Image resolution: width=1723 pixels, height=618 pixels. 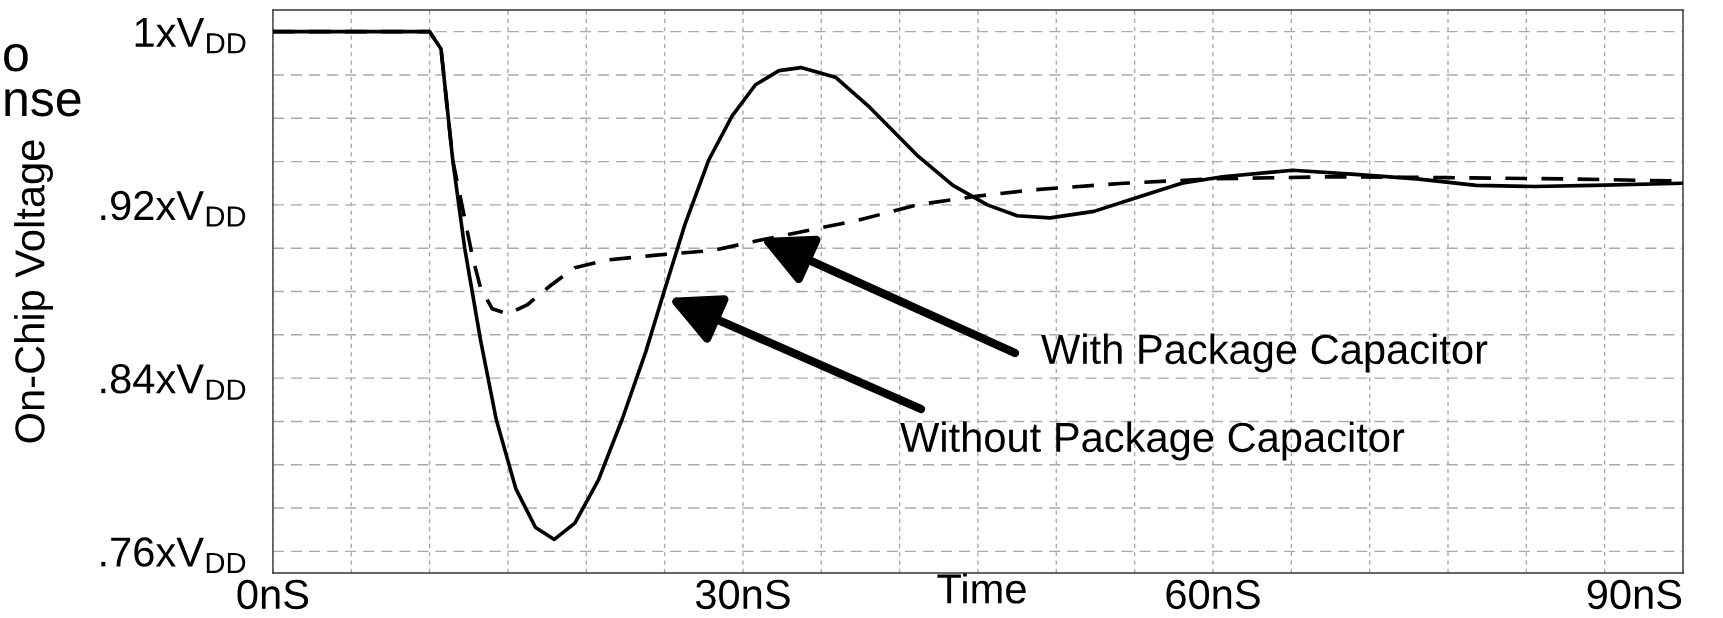 What do you see at coordinates (16, 58) in the screenshot?
I see `text: o` at bounding box center [16, 58].